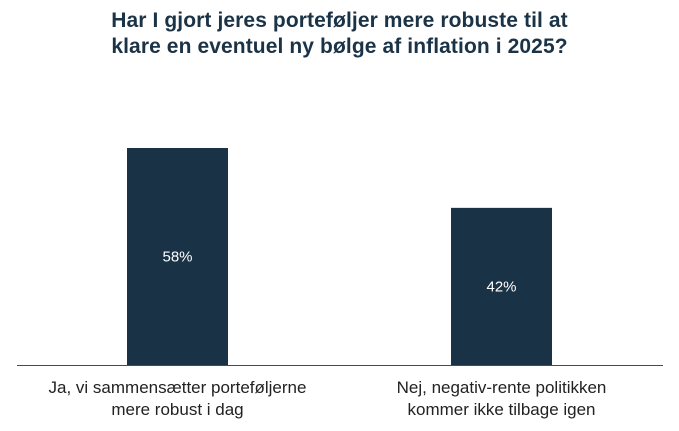 The image size is (679, 431). What do you see at coordinates (177, 409) in the screenshot?
I see `category-label-1-line-2: mere robust i dag` at bounding box center [177, 409].